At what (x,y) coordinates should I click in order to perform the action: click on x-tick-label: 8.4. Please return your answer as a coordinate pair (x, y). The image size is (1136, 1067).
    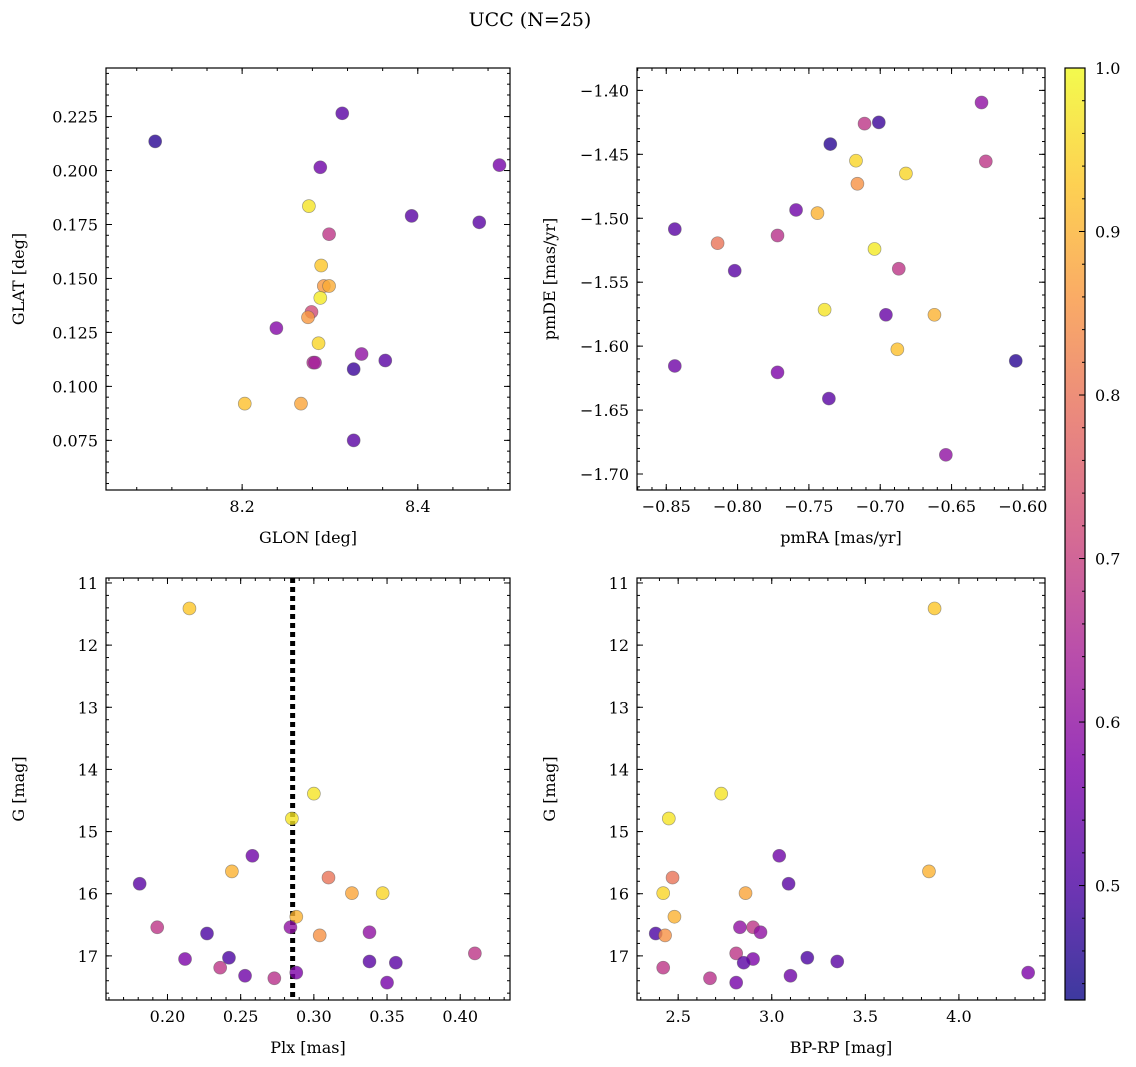
    Looking at the image, I should click on (417, 506).